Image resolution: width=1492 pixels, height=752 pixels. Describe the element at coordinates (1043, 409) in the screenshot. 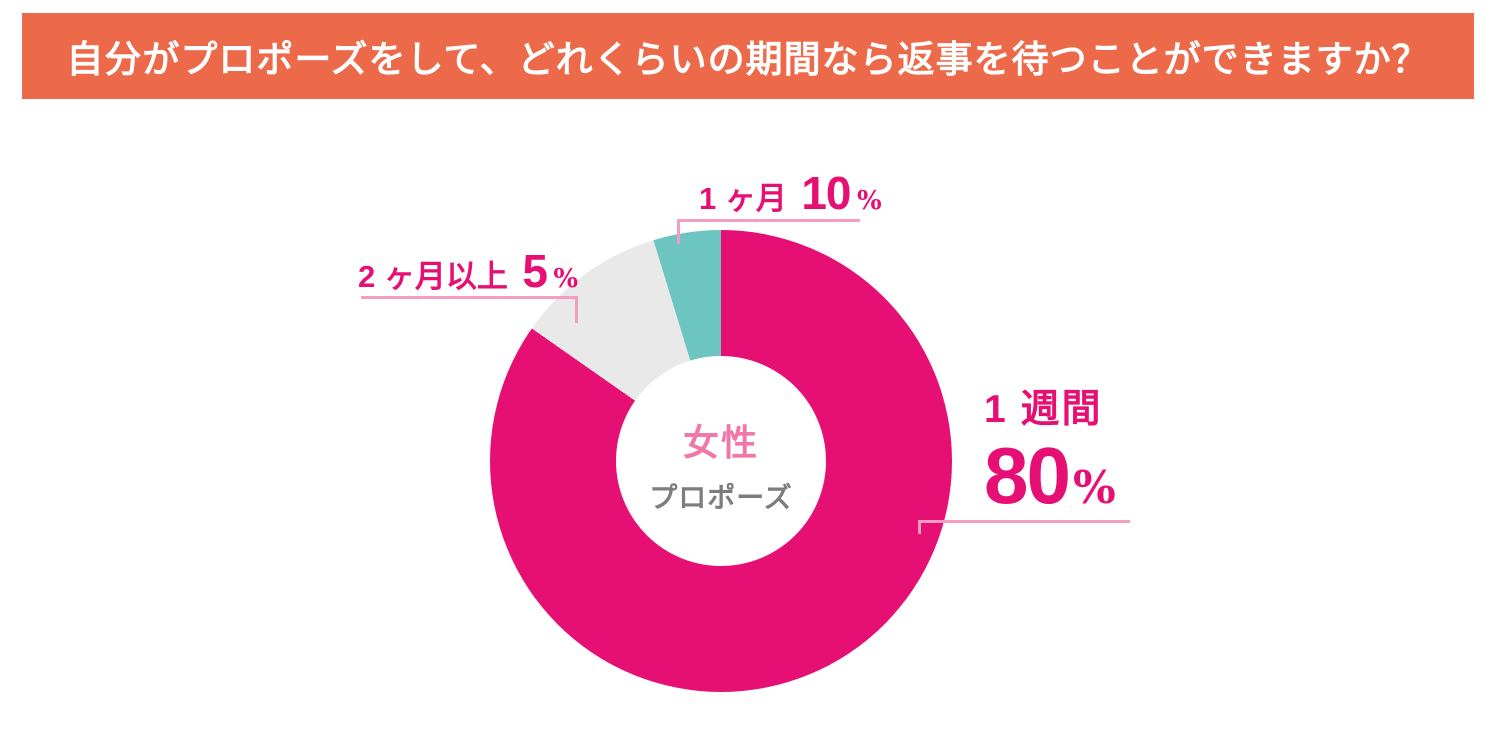

I see `callout-1week-label: 1 週間` at that location.